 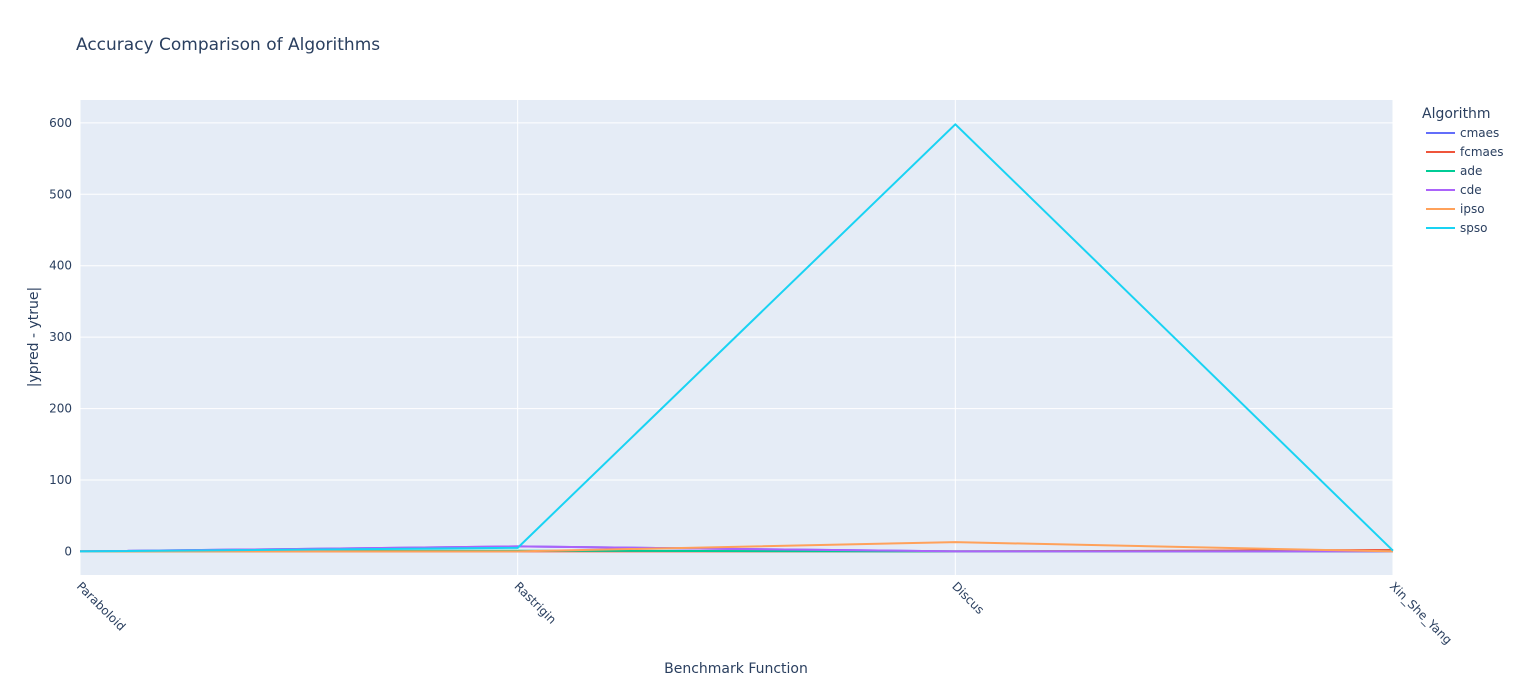 What do you see at coordinates (1421, 613) in the screenshot?
I see `x-tick-label: Xin_She_Yang` at bounding box center [1421, 613].